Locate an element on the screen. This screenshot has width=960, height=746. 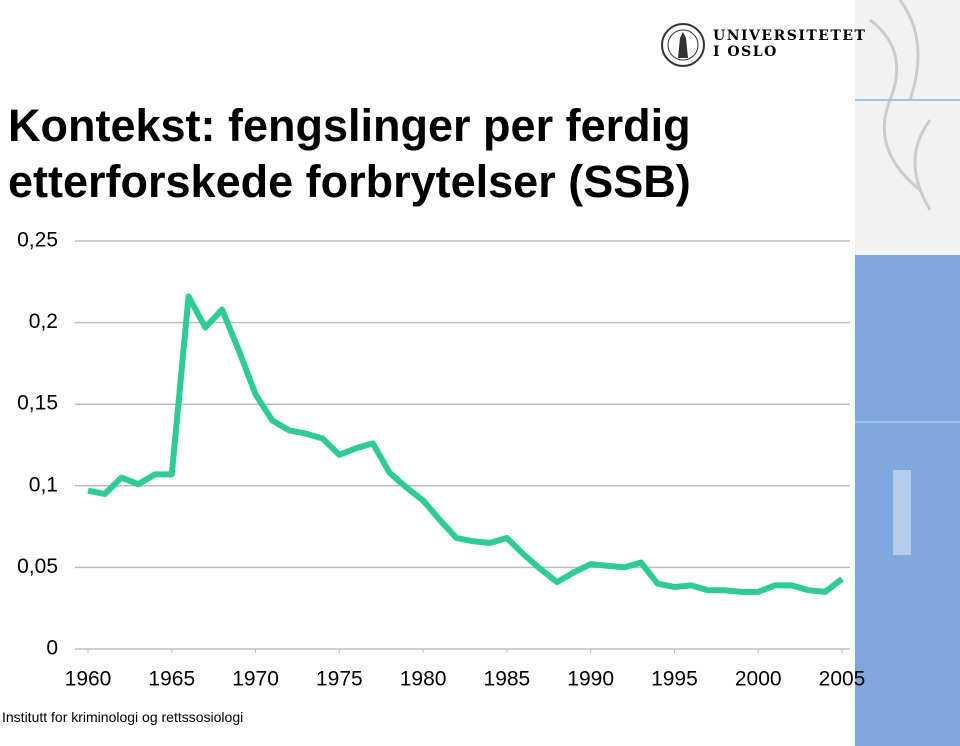
logo-seal is located at coordinates (683, 45).